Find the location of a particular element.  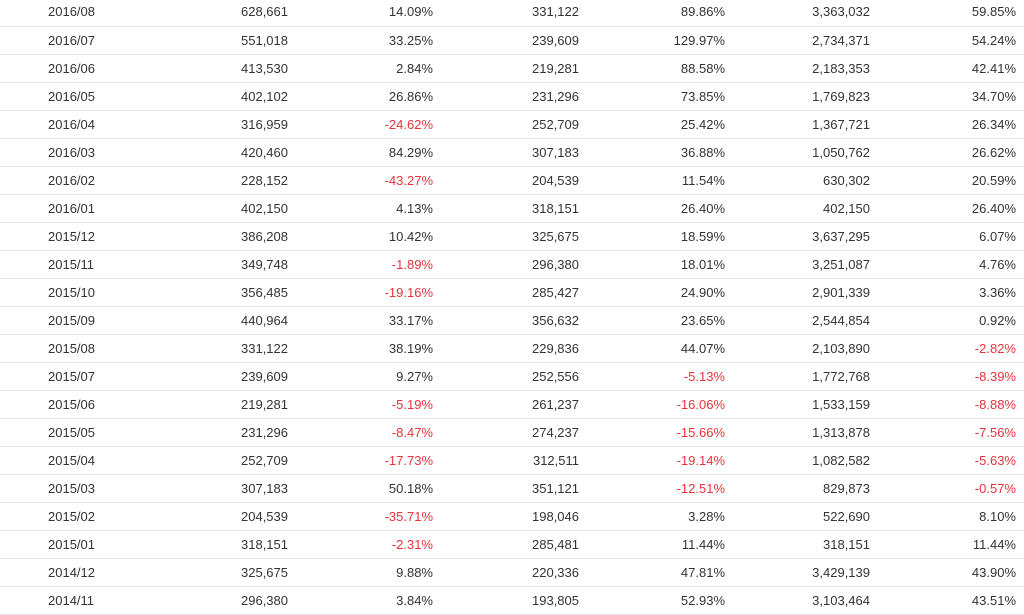

change-c-cell: 59.85% is located at coordinates (951, 13).